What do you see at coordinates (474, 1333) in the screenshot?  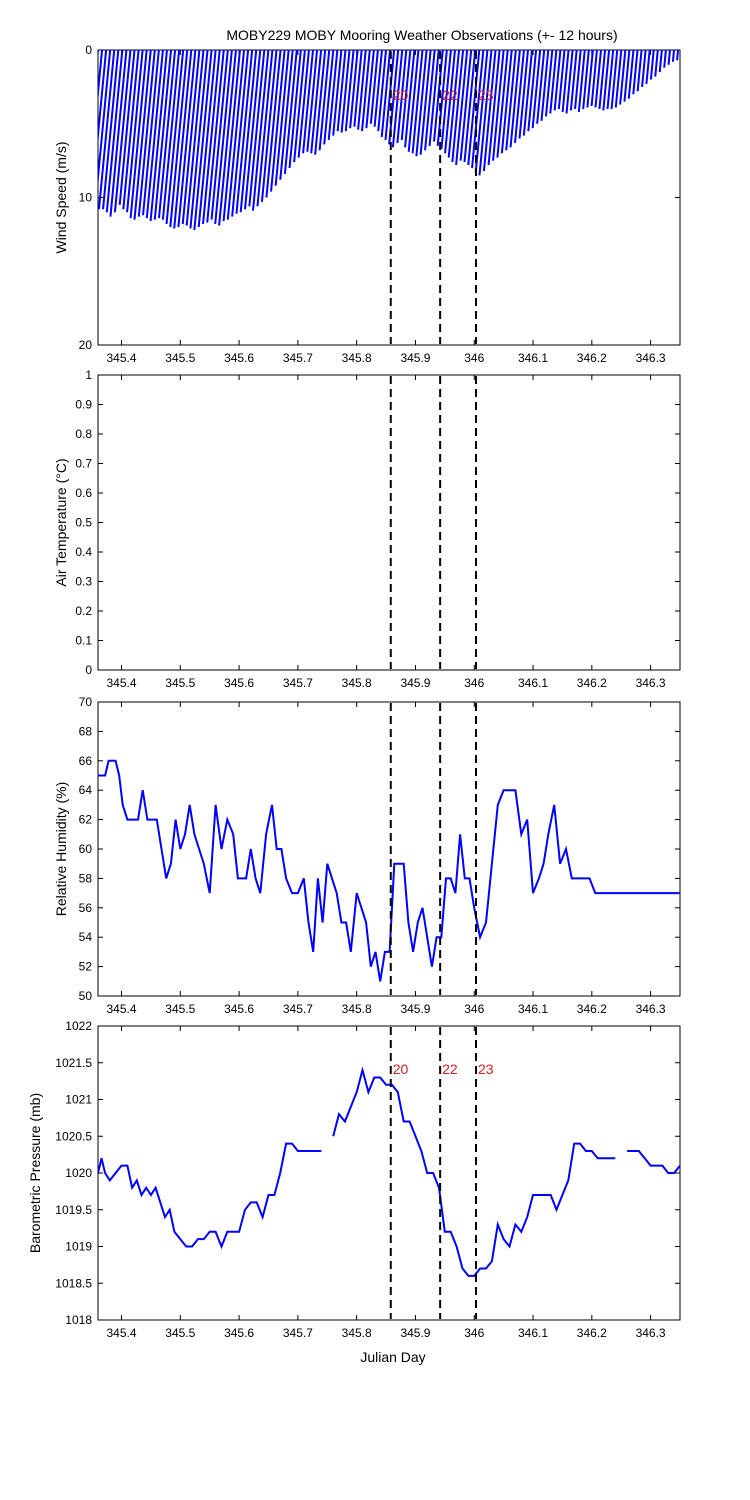 I see `x-tick-label: 346` at bounding box center [474, 1333].